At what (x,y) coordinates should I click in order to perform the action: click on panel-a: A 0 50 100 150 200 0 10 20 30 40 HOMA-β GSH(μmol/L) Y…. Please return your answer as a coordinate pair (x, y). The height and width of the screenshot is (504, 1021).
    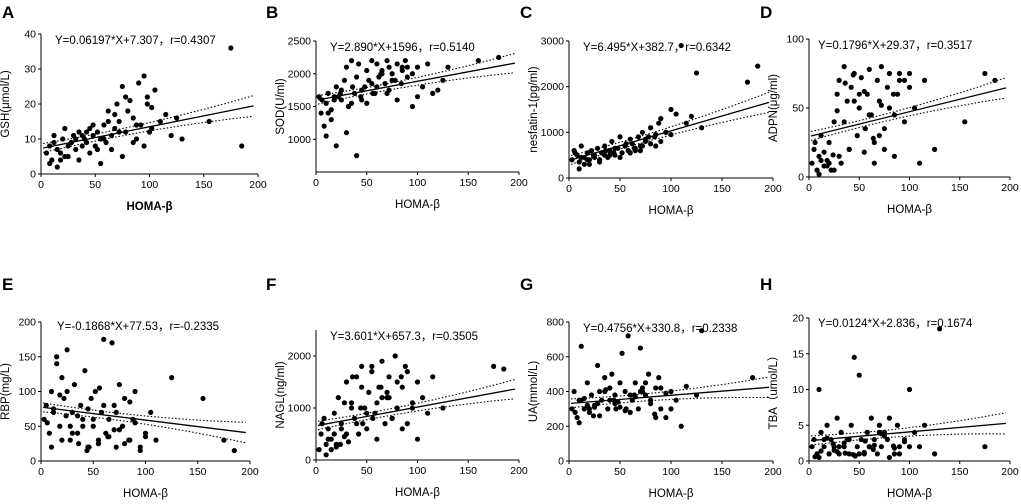
    Looking at the image, I should click on (133, 108).